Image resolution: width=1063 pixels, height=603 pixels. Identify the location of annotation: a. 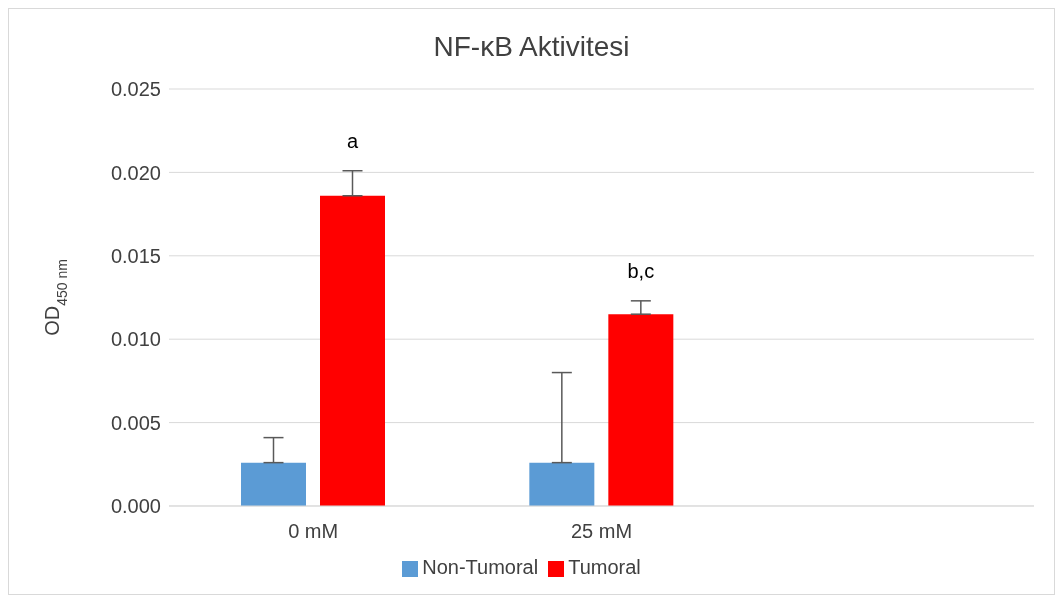
(352, 141).